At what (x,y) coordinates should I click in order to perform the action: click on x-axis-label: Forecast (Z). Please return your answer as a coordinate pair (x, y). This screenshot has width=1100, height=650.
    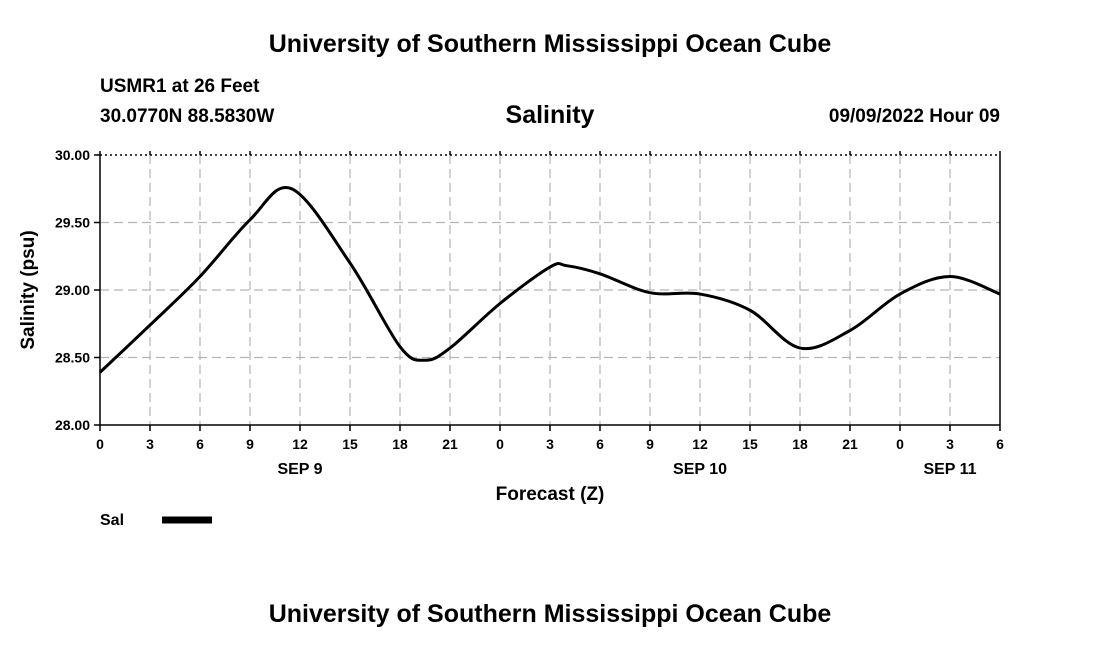
    Looking at the image, I should click on (550, 494).